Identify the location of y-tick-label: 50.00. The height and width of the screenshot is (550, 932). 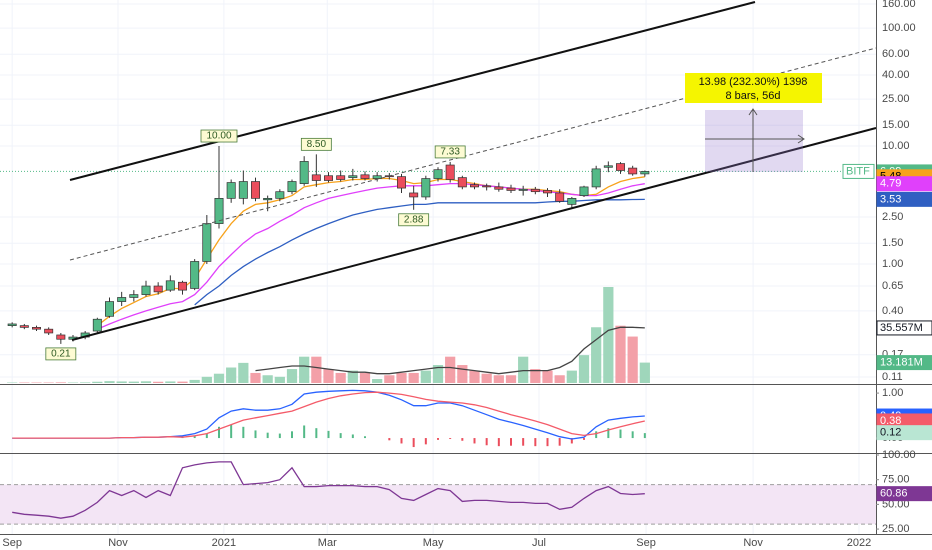
(896, 504).